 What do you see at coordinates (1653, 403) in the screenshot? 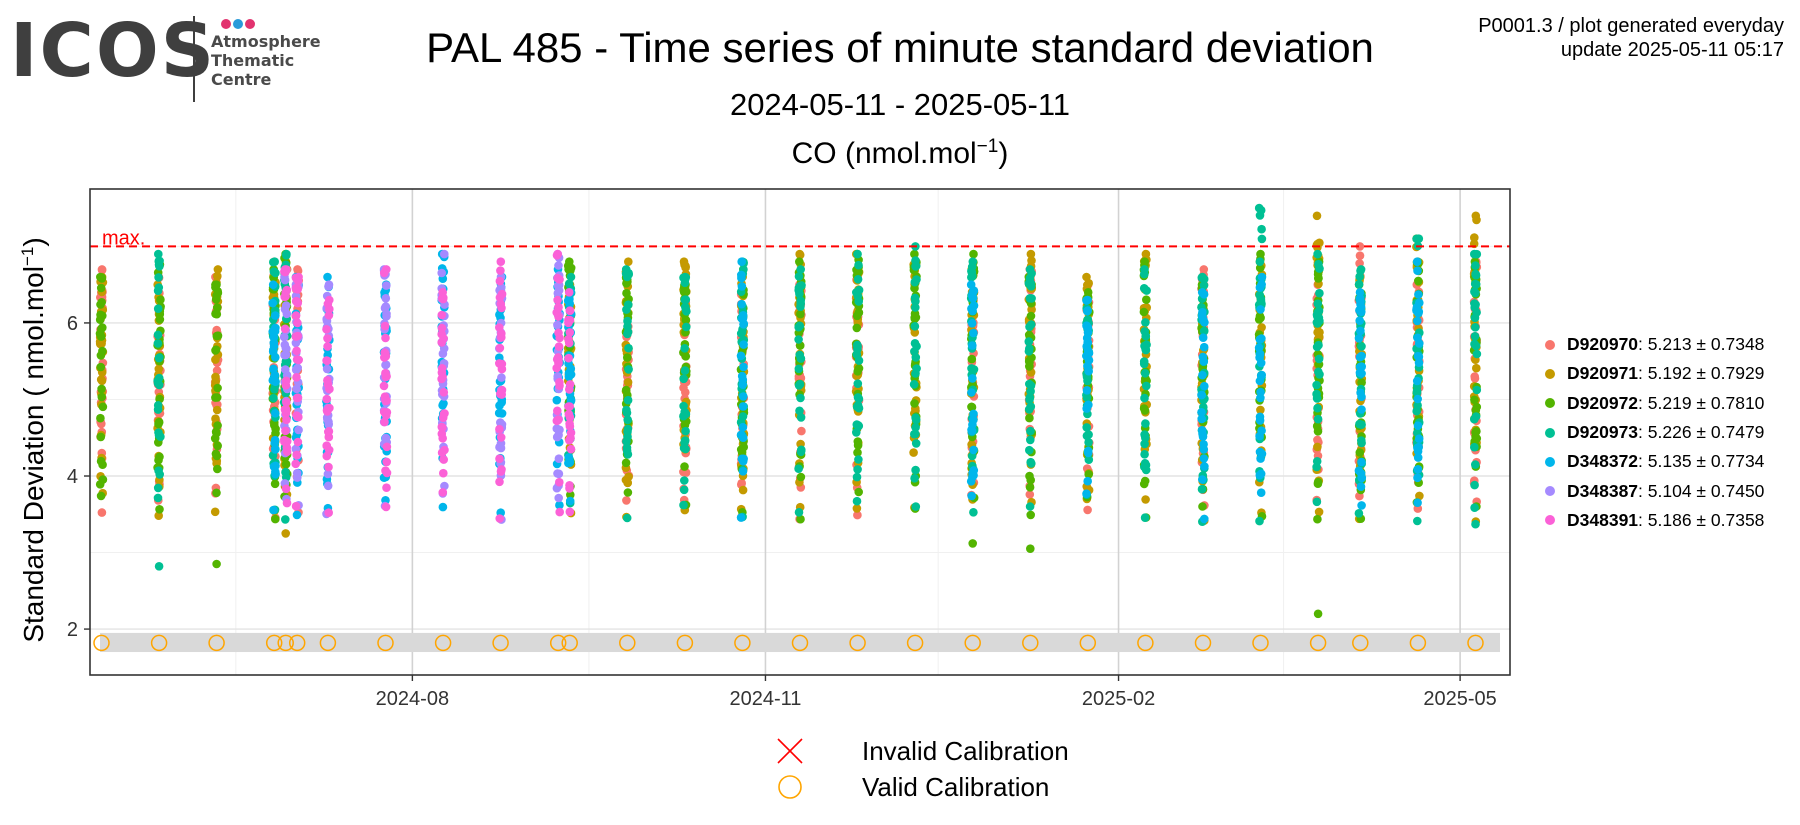
I see `legend-item-d920972: D920972: 5.219 ± 0.7810` at bounding box center [1653, 403].